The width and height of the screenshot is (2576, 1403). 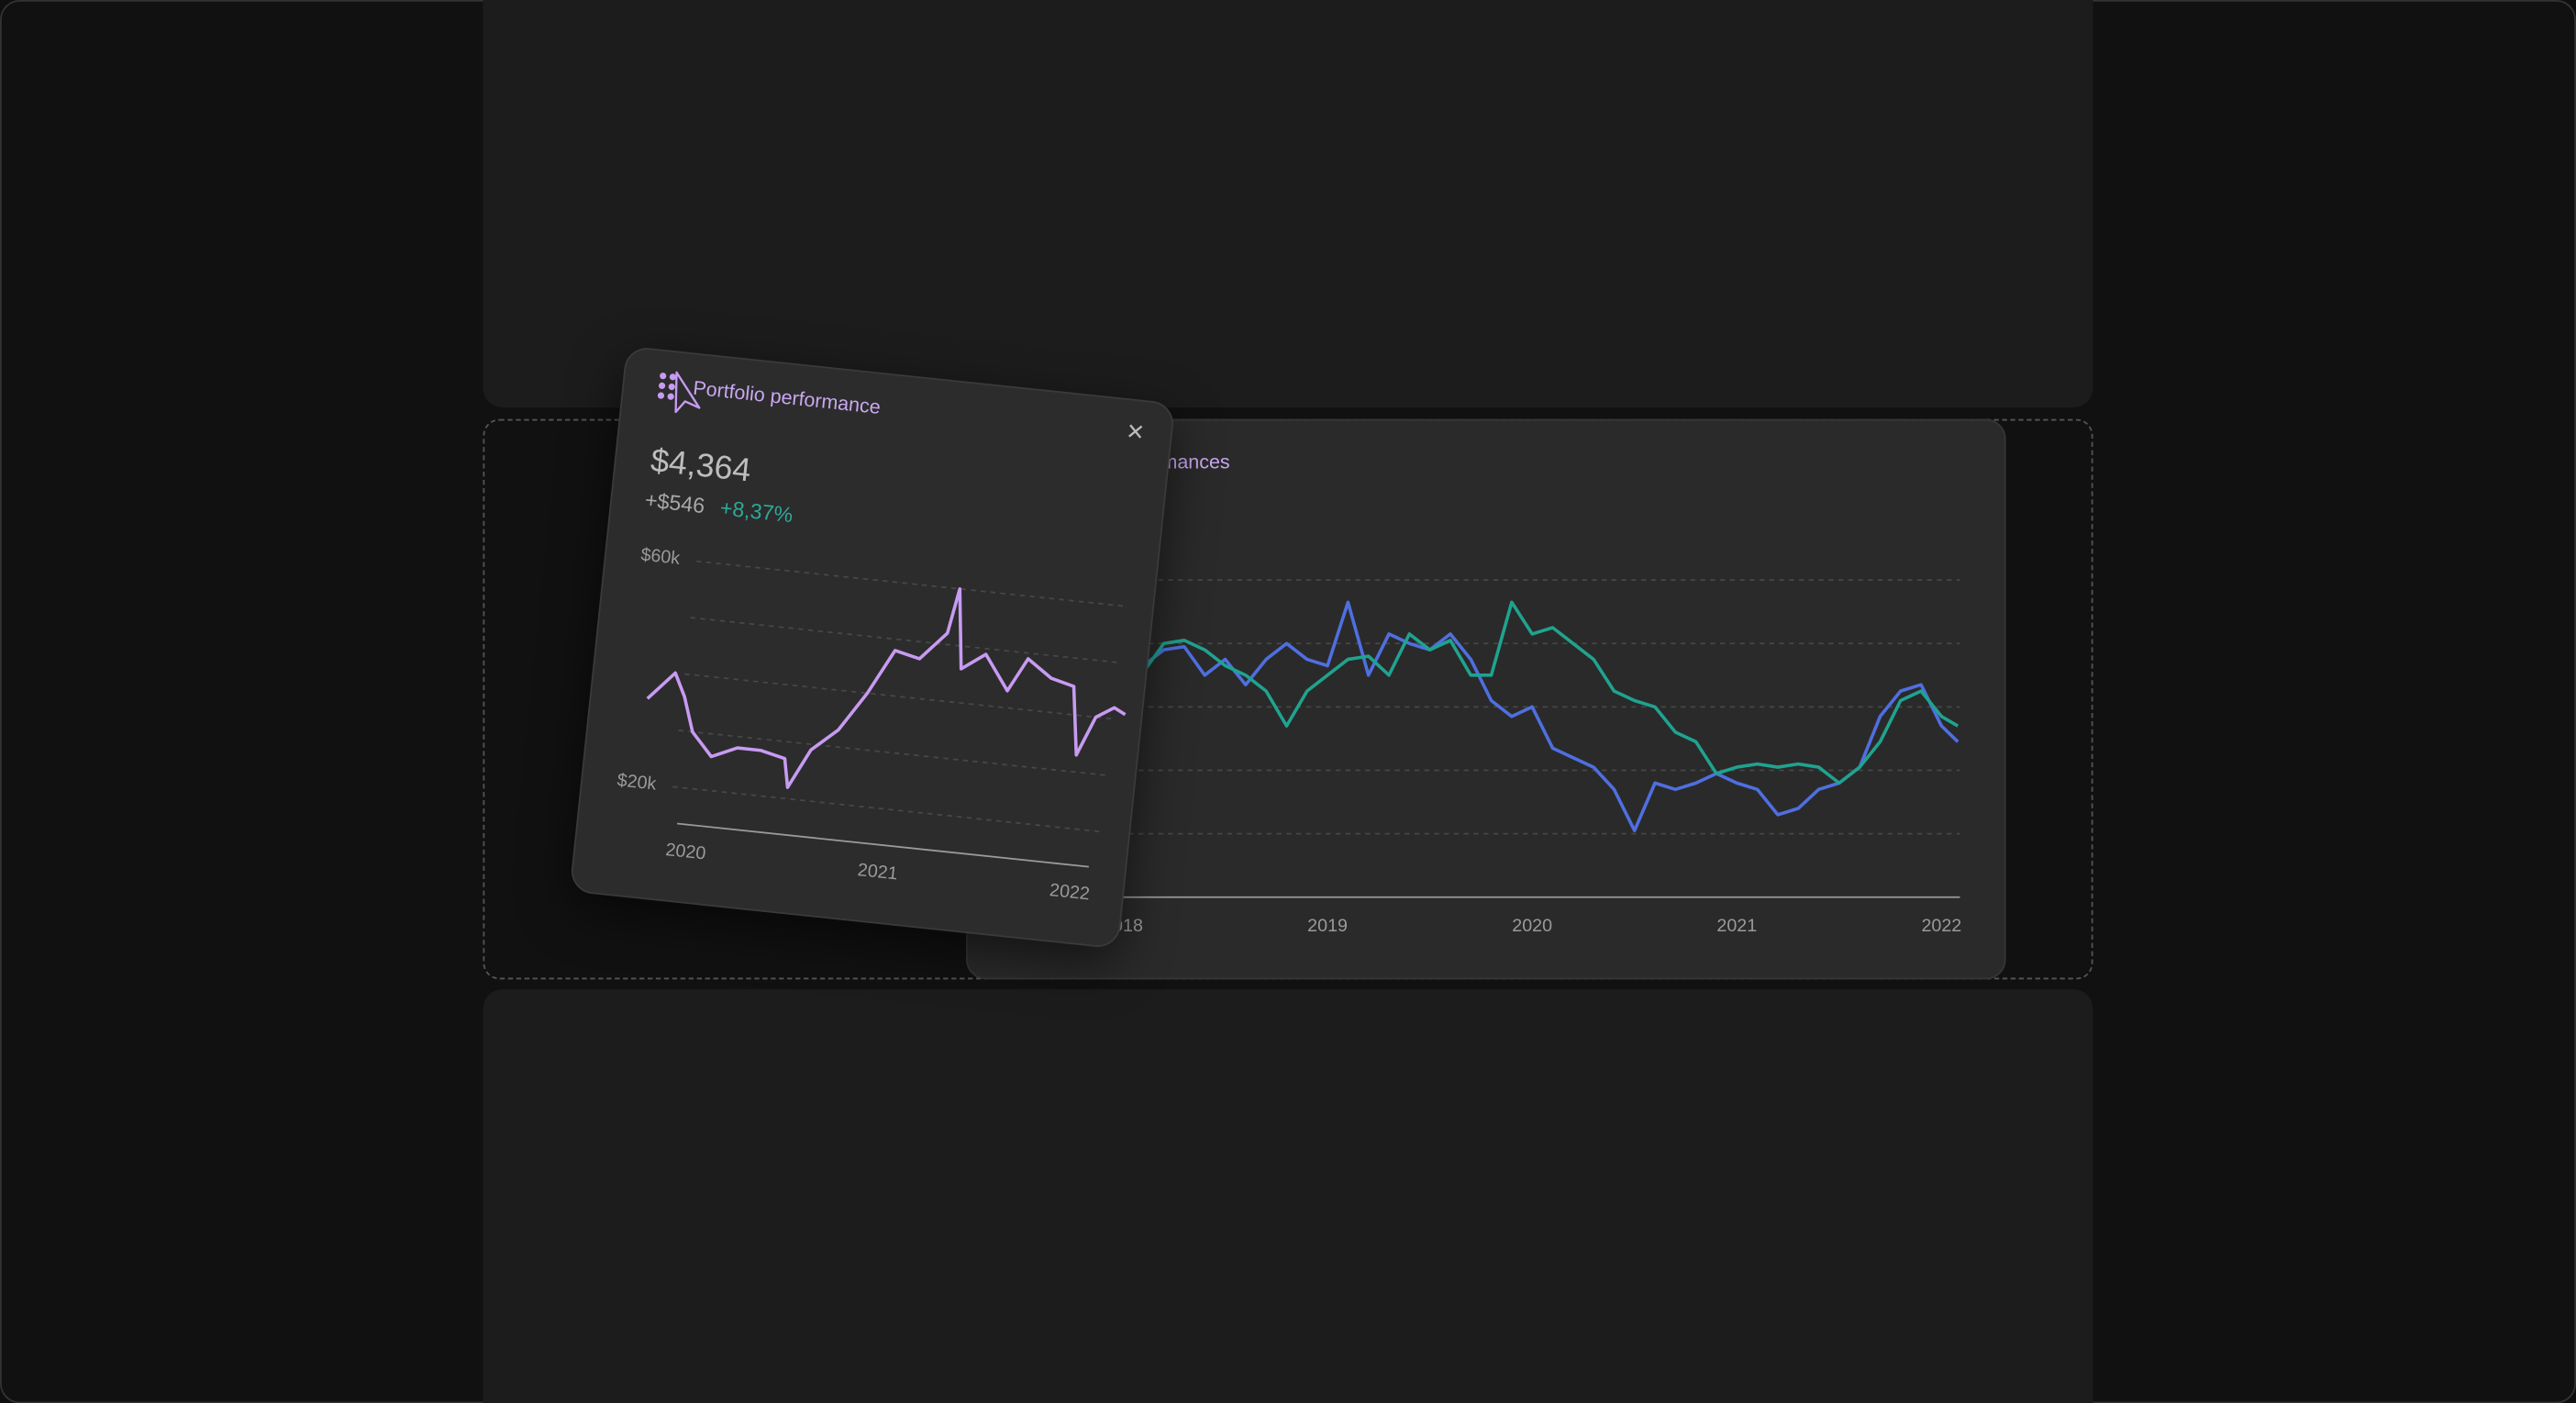 What do you see at coordinates (756, 511) in the screenshot?
I see `change-percent: +8,37%` at bounding box center [756, 511].